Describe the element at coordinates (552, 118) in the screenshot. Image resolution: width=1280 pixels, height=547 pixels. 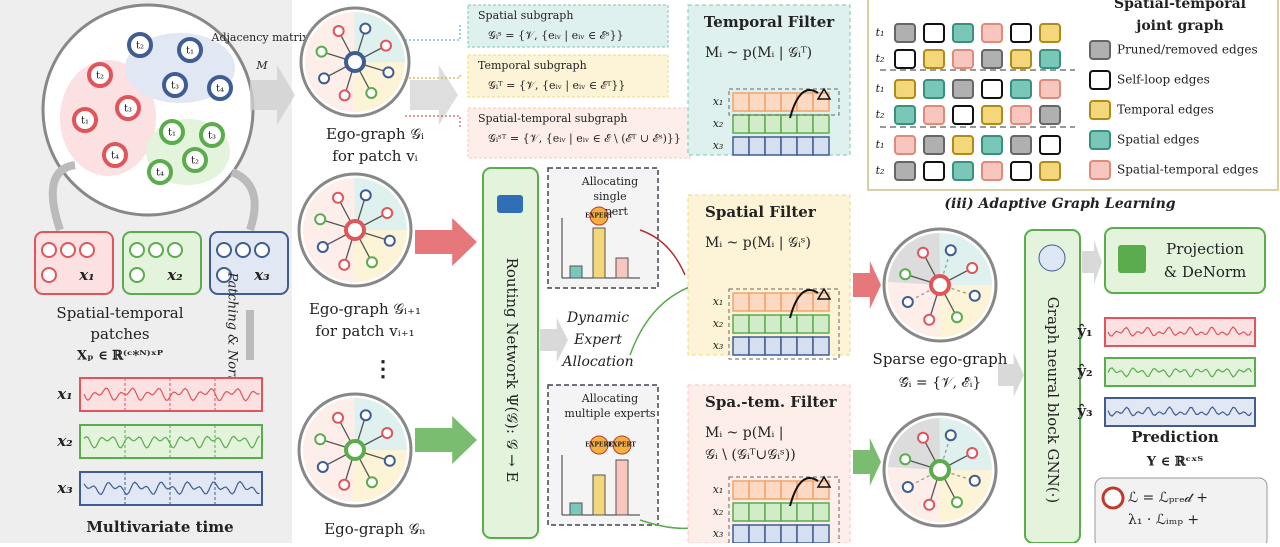
I see `subgraph-name: Spatial-temporal subgraph` at that location.